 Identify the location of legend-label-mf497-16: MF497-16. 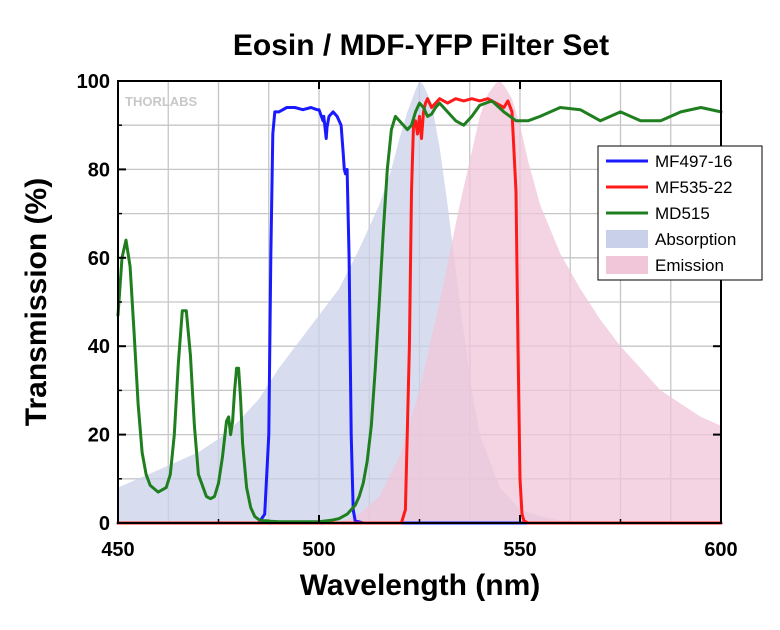
(693, 161).